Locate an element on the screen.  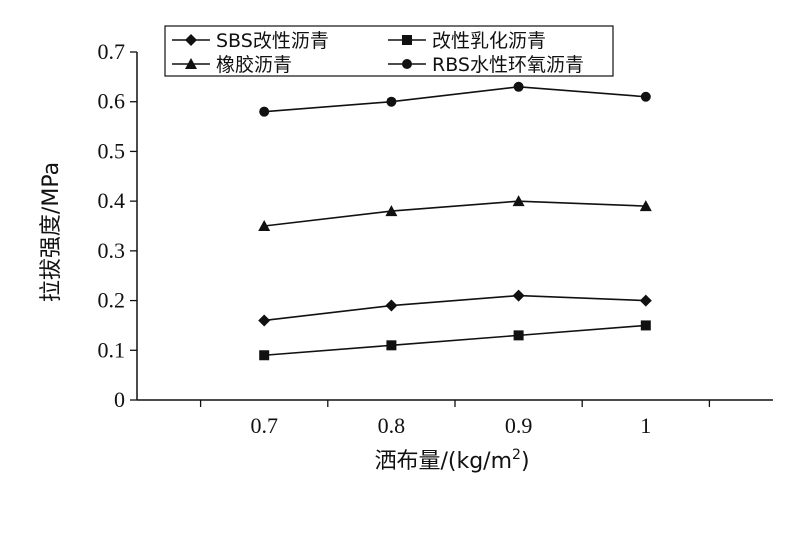
y-axis-title: 拉拔强度/MPa is located at coordinates (51, 232).